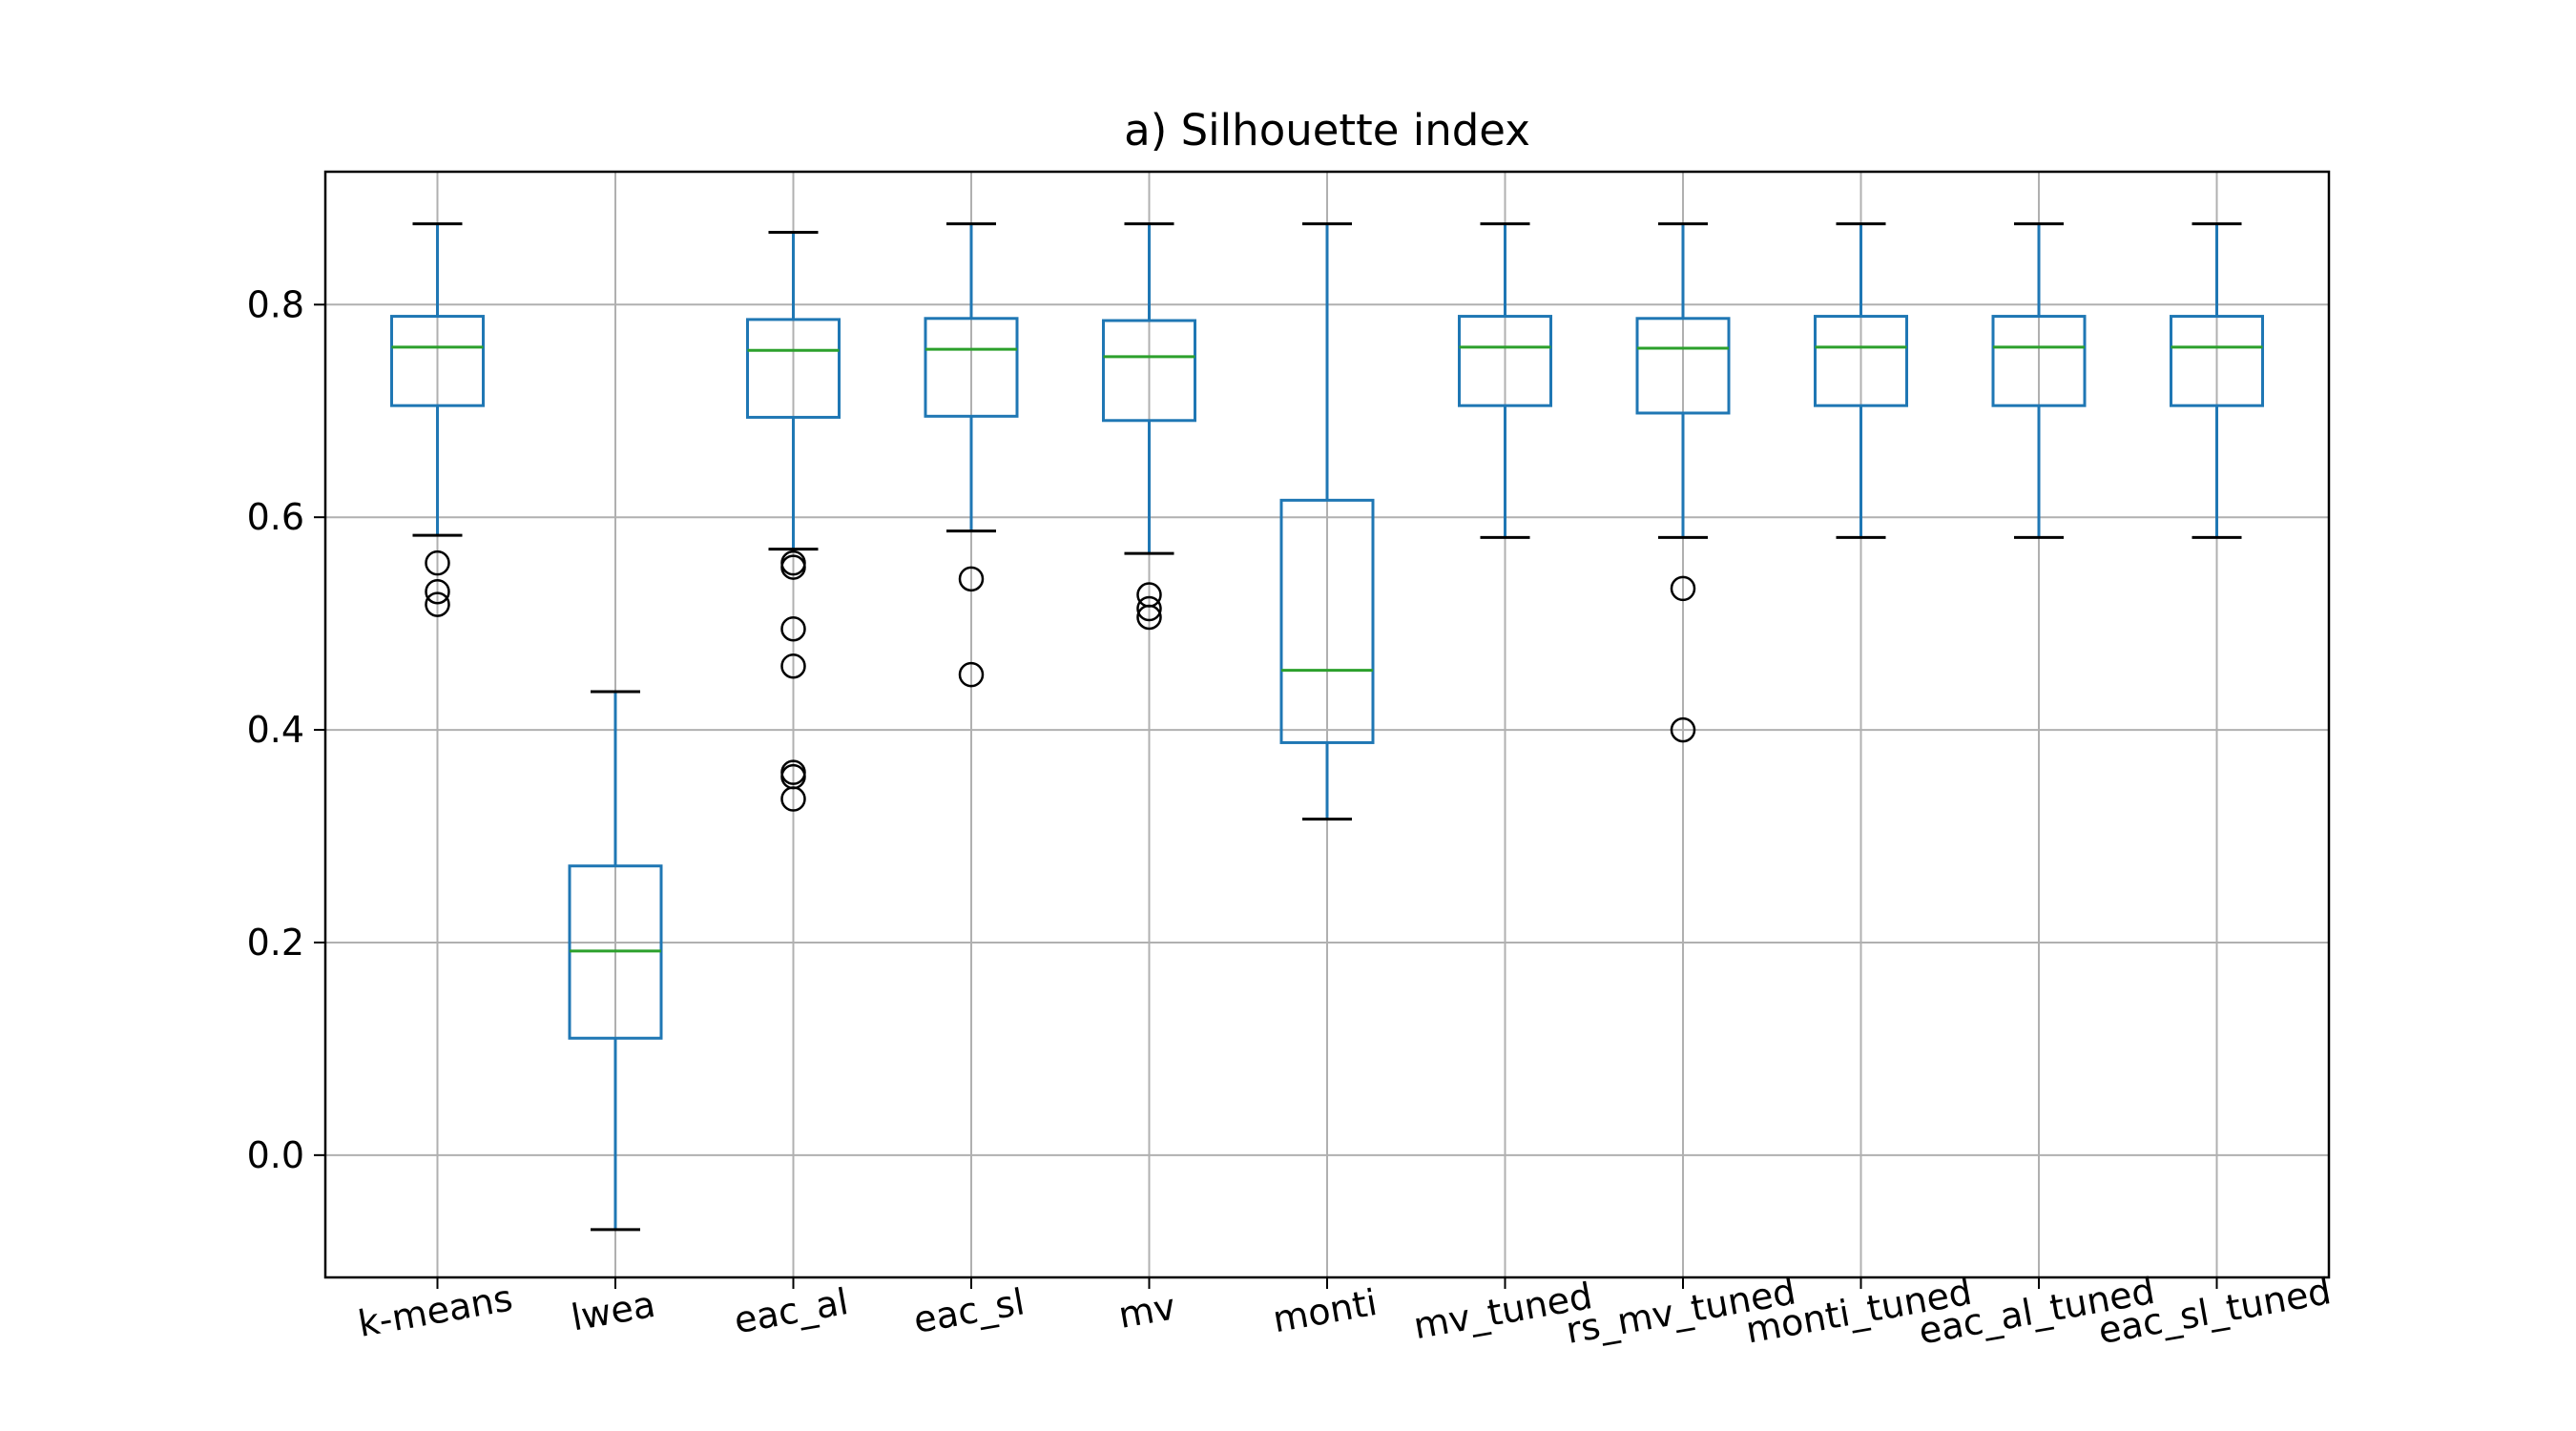 The height and width of the screenshot is (1431, 2576). I want to click on y-tick-label: 0.8, so click(275, 304).